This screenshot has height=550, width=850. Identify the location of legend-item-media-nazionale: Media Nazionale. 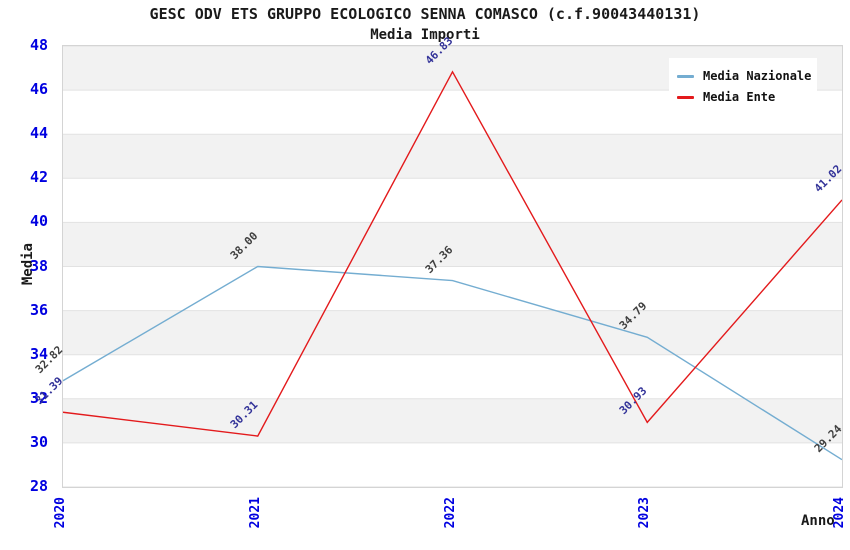
(744, 76).